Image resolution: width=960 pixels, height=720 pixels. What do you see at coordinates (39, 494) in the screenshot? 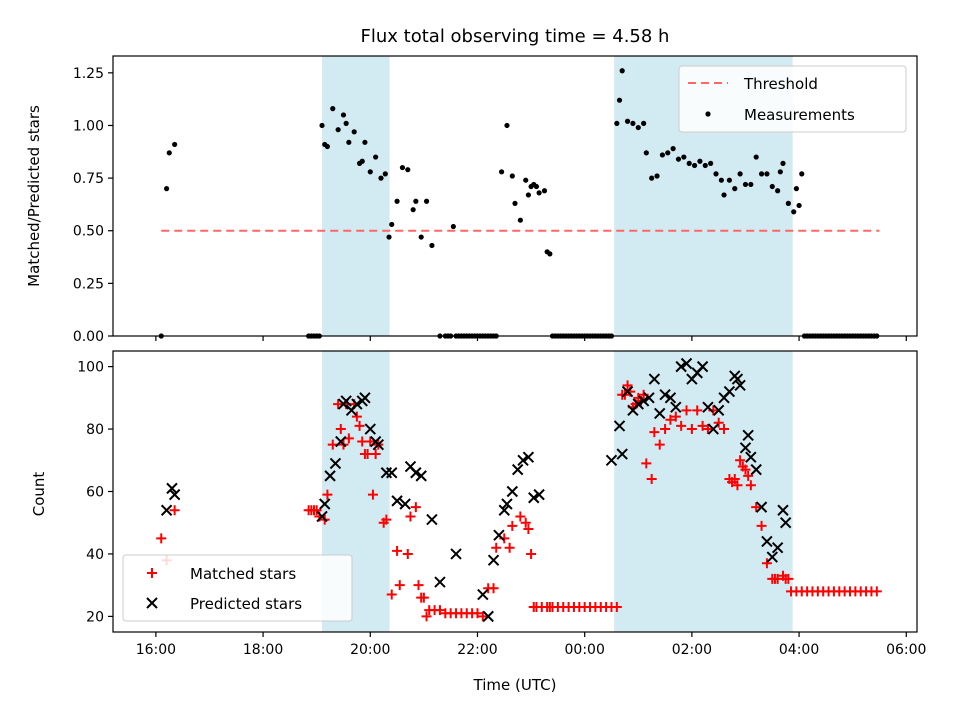
I see `y-axis-label-count: Count` at bounding box center [39, 494].